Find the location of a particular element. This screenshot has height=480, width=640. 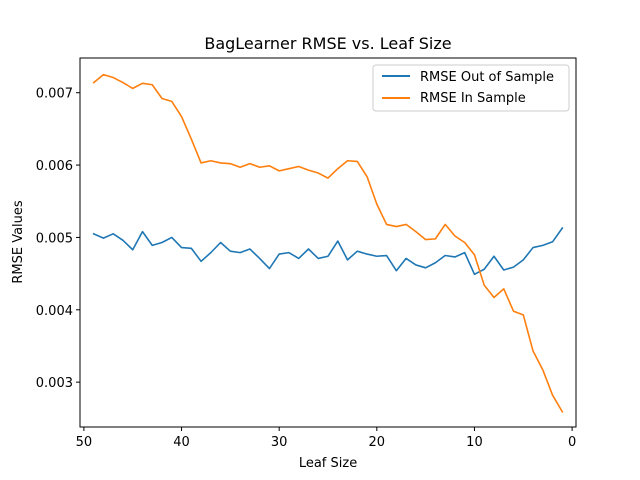

x-tick-label: 0 is located at coordinates (572, 442).